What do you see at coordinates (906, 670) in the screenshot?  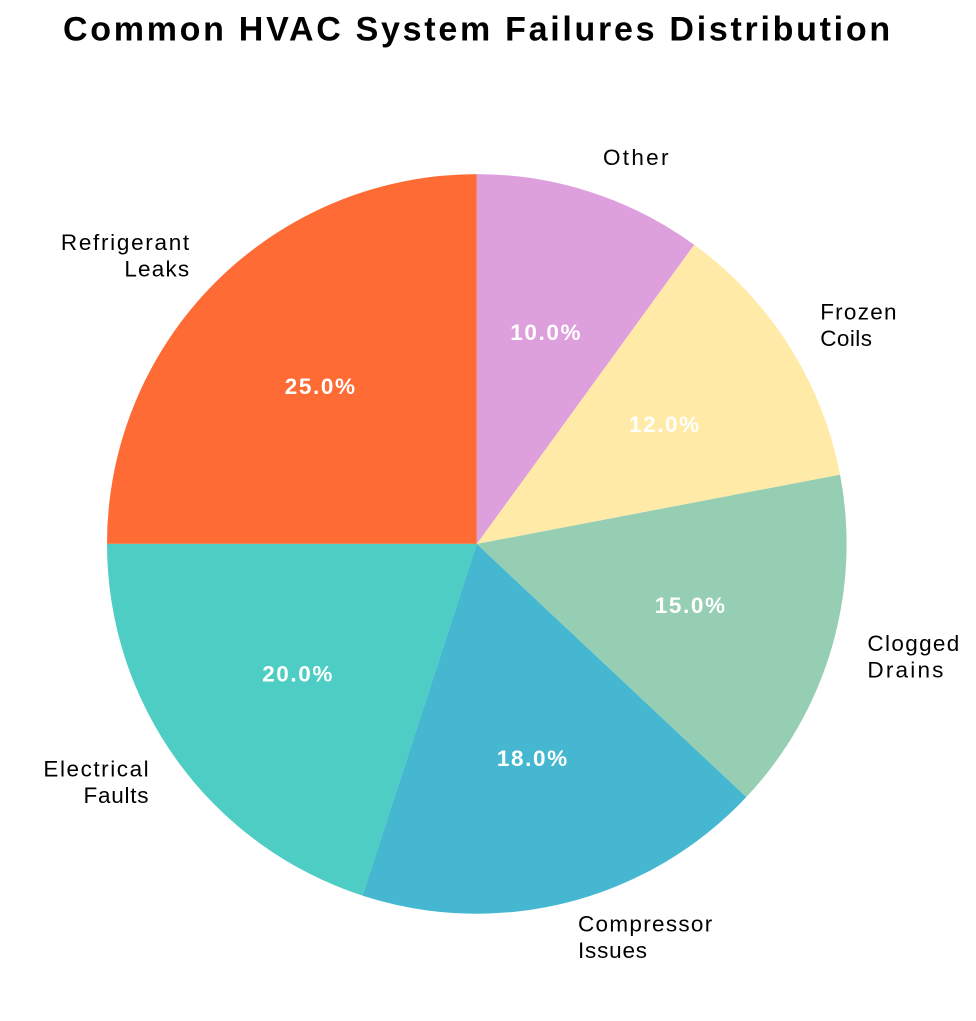 I see `svg-text: Drains` at bounding box center [906, 670].